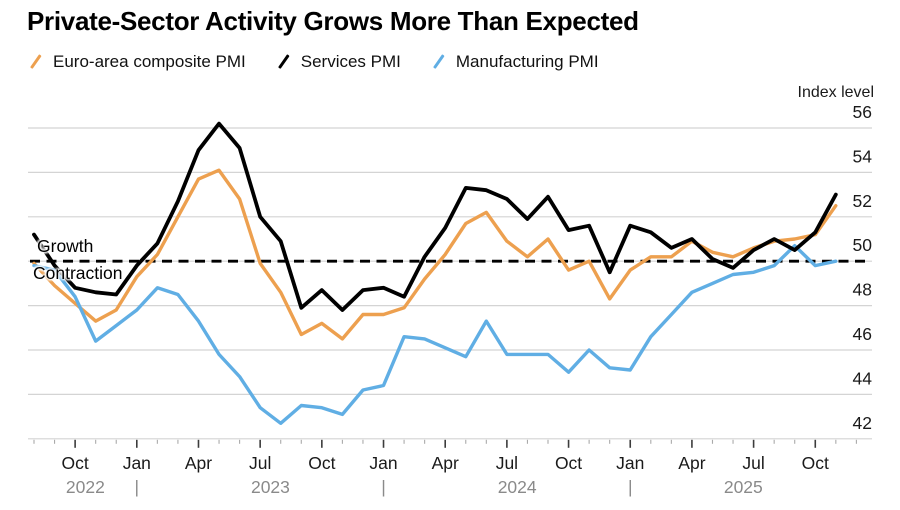 Image resolution: width=900 pixels, height=510 pixels. I want to click on y-axis-label: 50, so click(863, 245).